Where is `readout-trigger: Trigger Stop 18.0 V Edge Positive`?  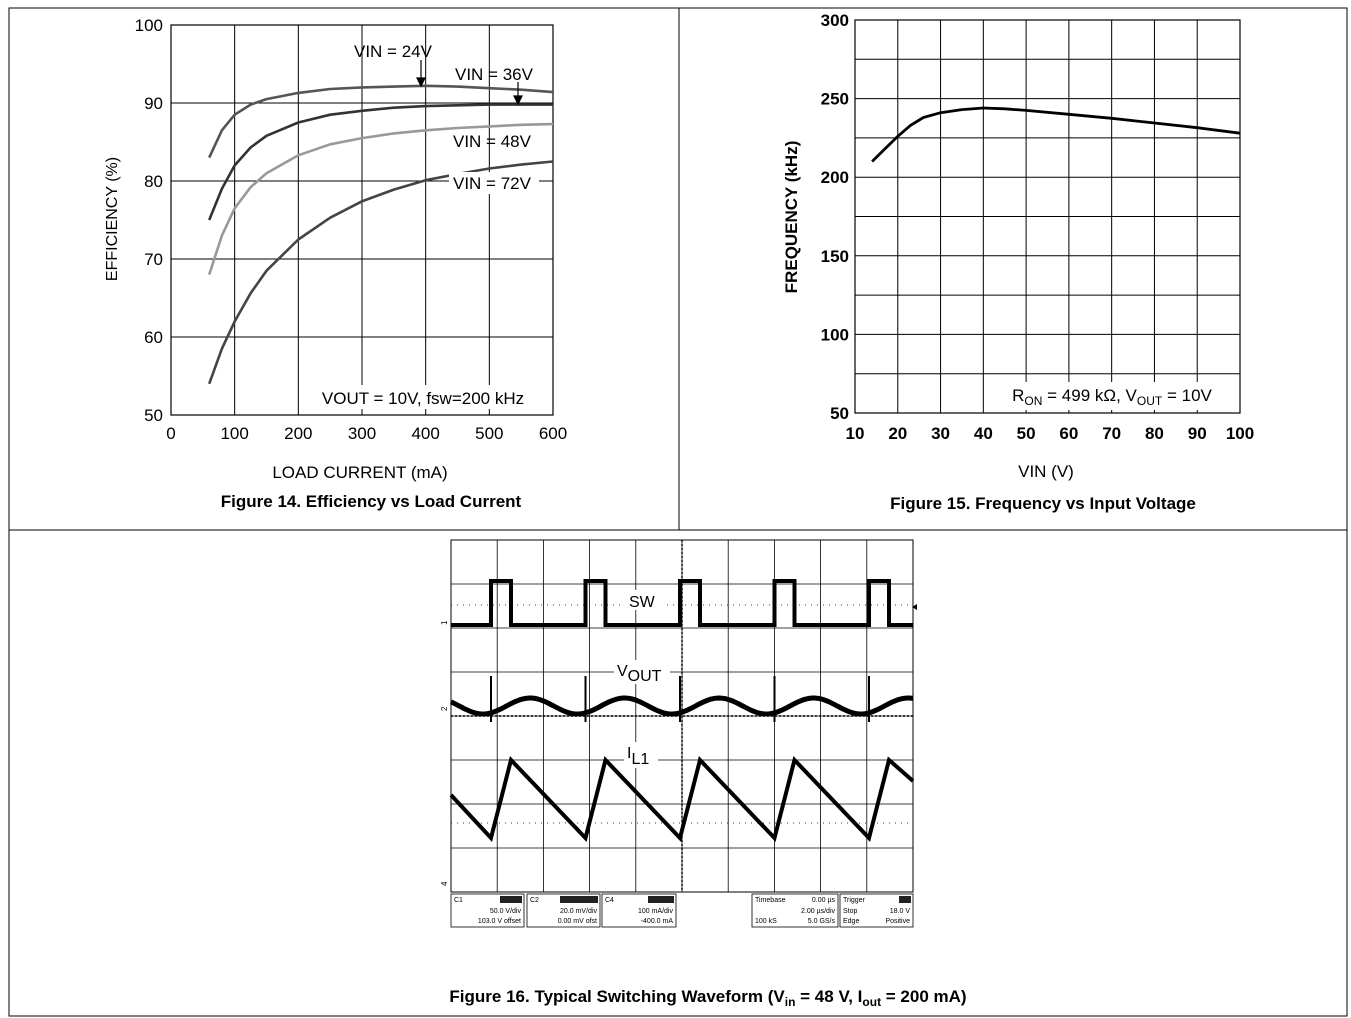 readout-trigger: Trigger Stop 18.0 V Edge Positive is located at coordinates (876, 910).